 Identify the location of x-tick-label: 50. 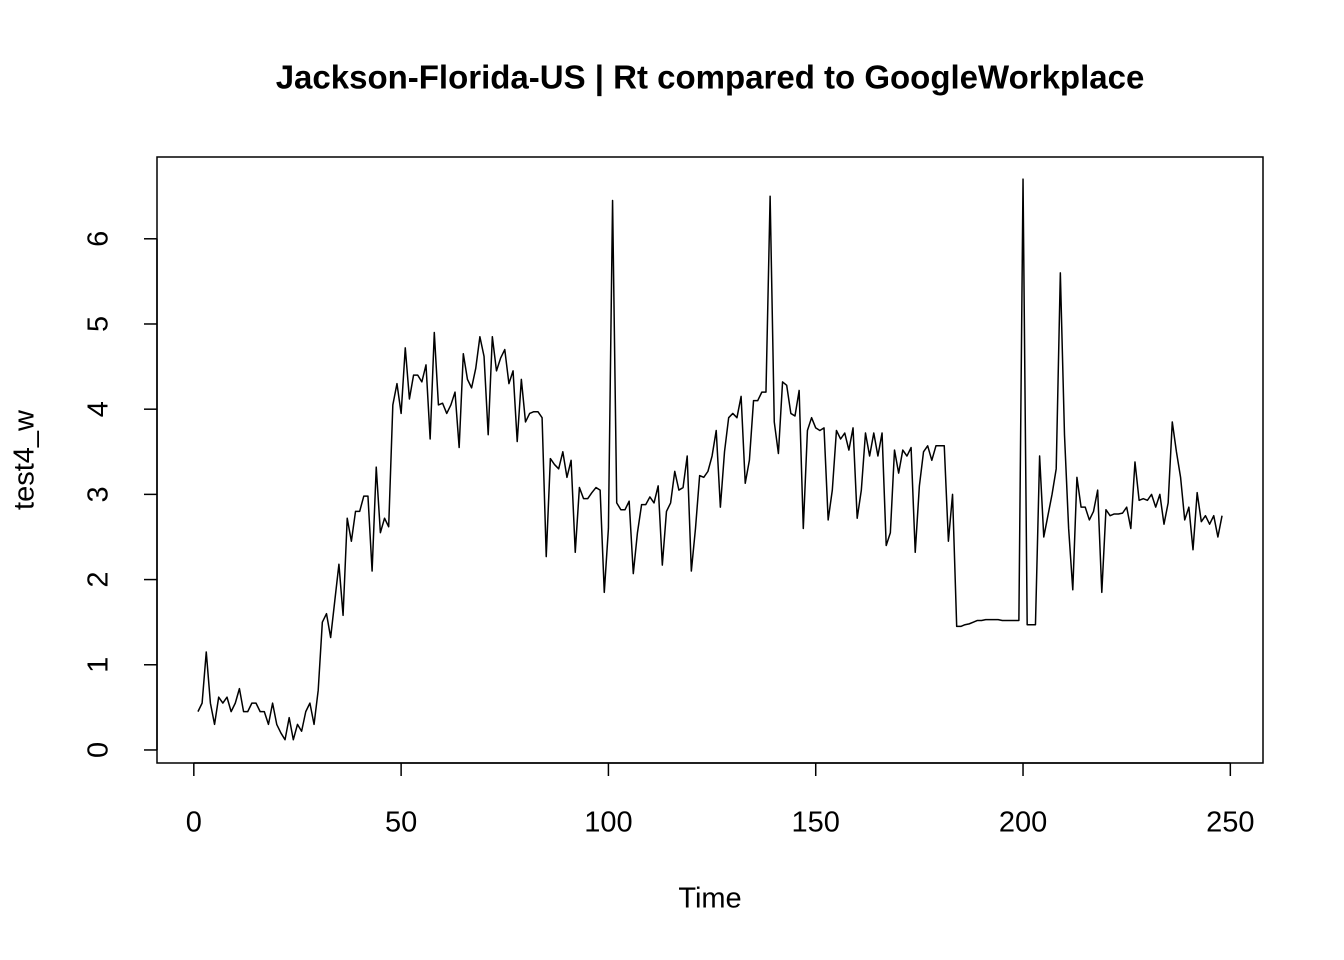
(401, 823).